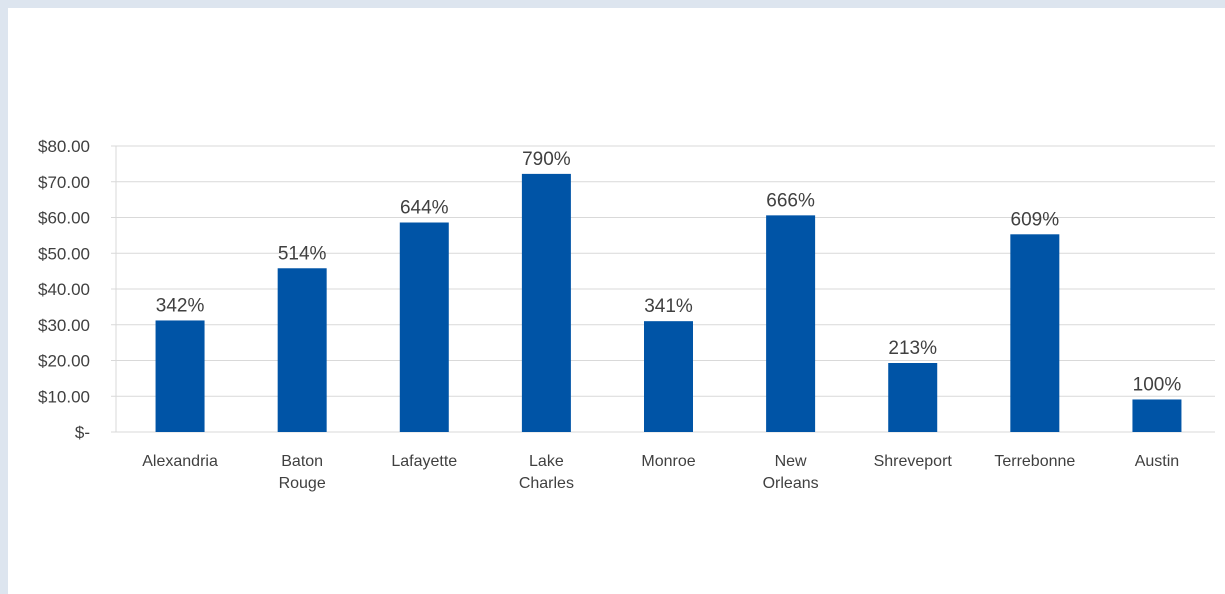 This screenshot has width=1225, height=594. Describe the element at coordinates (302, 253) in the screenshot. I see `data-label: 514%` at that location.